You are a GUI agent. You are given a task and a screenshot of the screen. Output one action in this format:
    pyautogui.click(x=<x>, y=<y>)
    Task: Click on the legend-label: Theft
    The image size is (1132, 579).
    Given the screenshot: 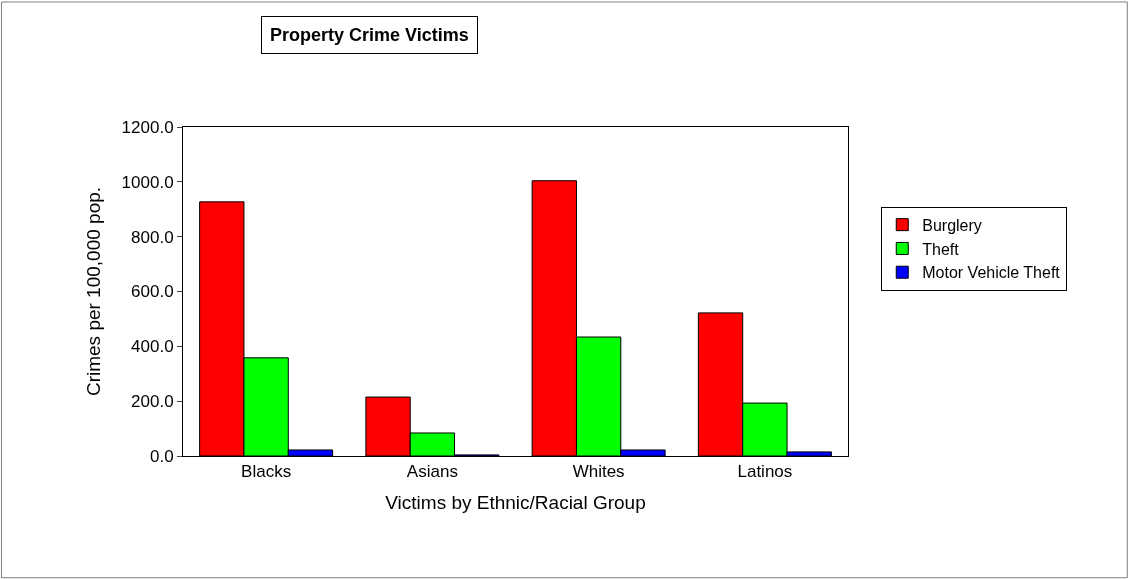 What is the action you would take?
    pyautogui.click(x=941, y=249)
    